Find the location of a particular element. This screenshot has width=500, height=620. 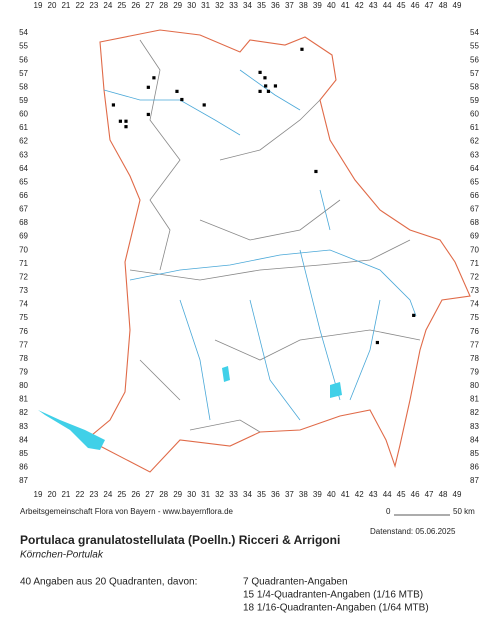

row-label: 70 is located at coordinates (474, 249).